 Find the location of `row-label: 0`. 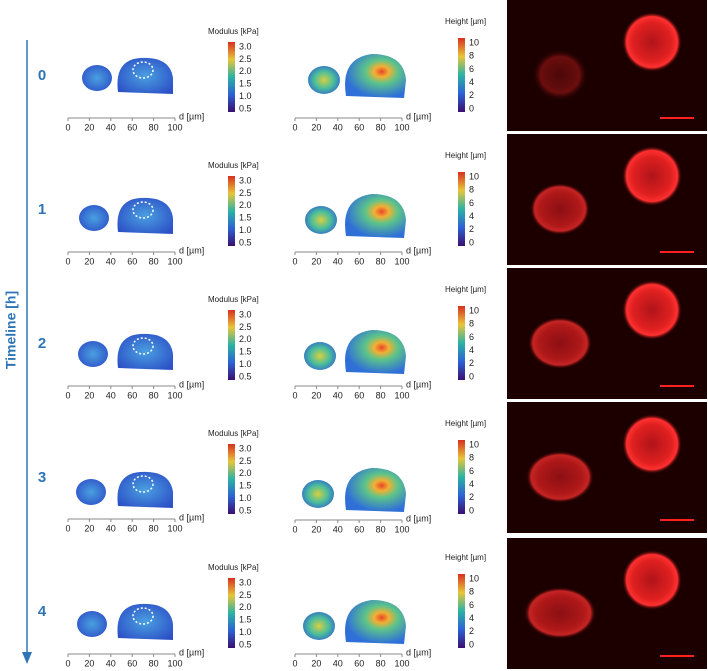

row-label: 0 is located at coordinates (42, 75).